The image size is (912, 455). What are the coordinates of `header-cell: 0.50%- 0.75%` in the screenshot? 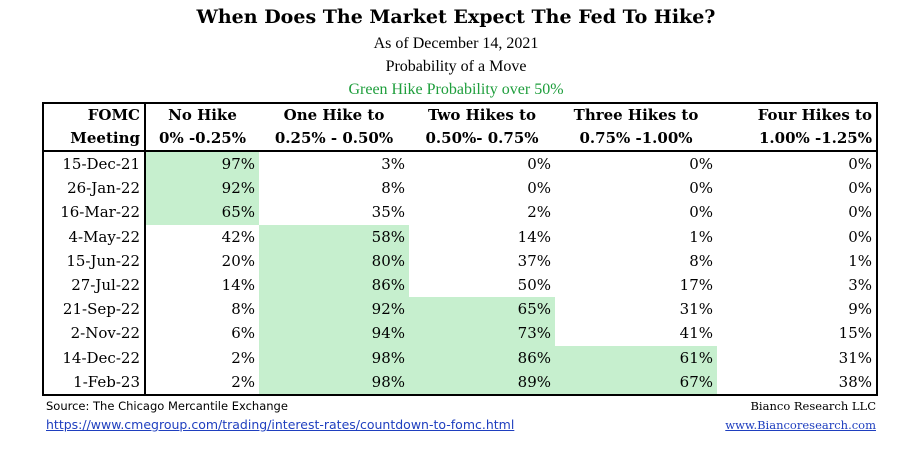 It's located at (482, 139).